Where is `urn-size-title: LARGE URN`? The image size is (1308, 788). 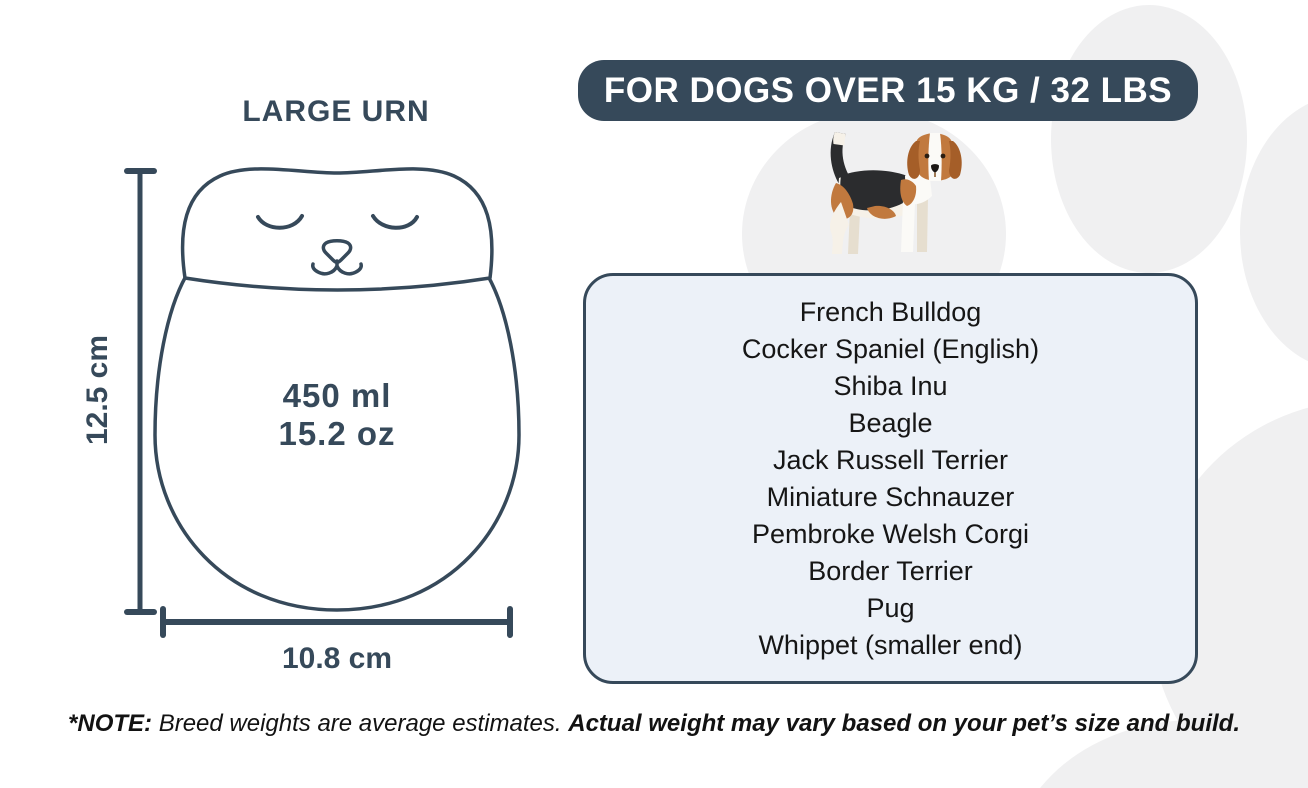 urn-size-title: LARGE URN is located at coordinates (336, 111).